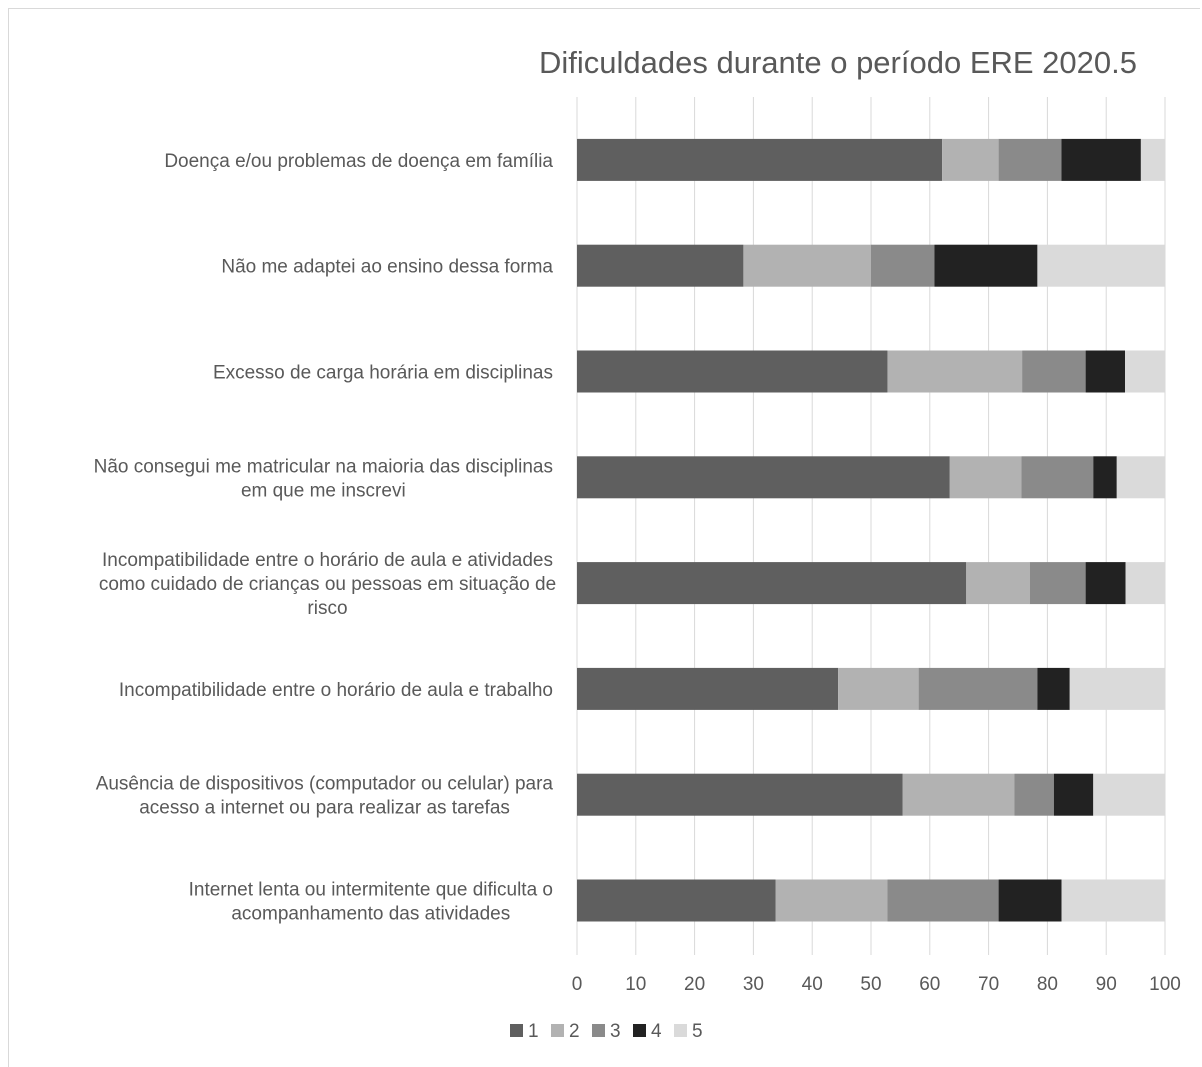  I want to click on x-tick-label: 10, so click(635, 984).